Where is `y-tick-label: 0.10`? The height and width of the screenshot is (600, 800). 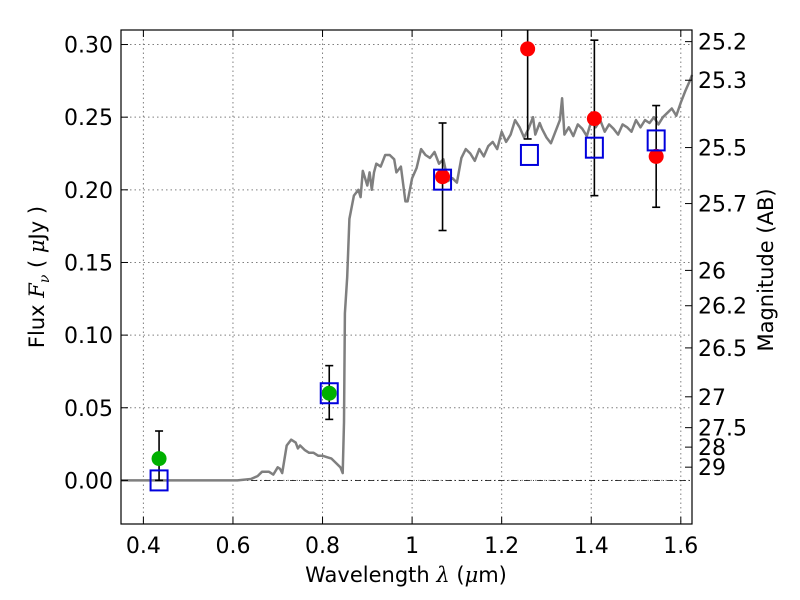 y-tick-label: 0.10 is located at coordinates (88, 336).